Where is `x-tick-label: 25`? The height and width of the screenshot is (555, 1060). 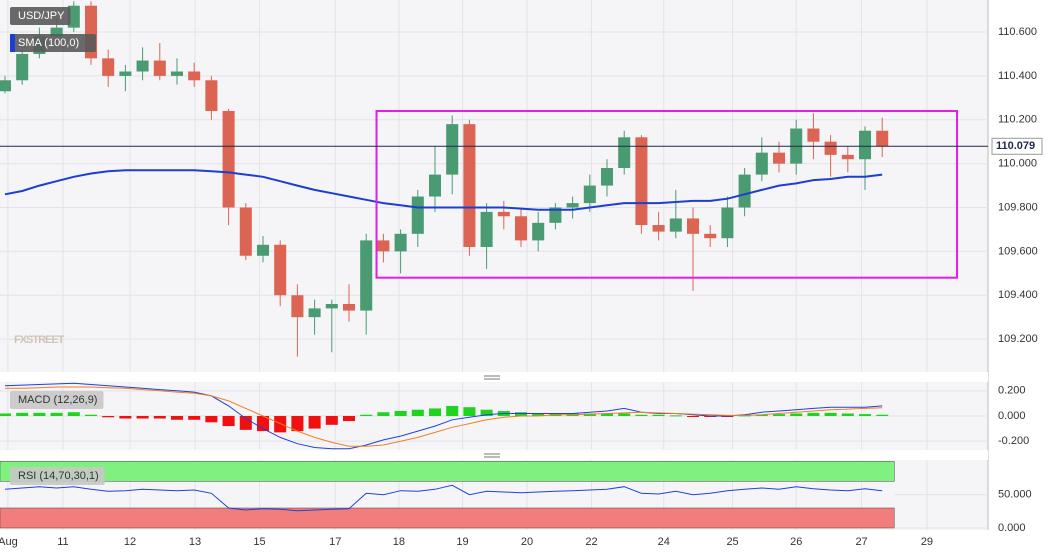 x-tick-label: 25 is located at coordinates (732, 542).